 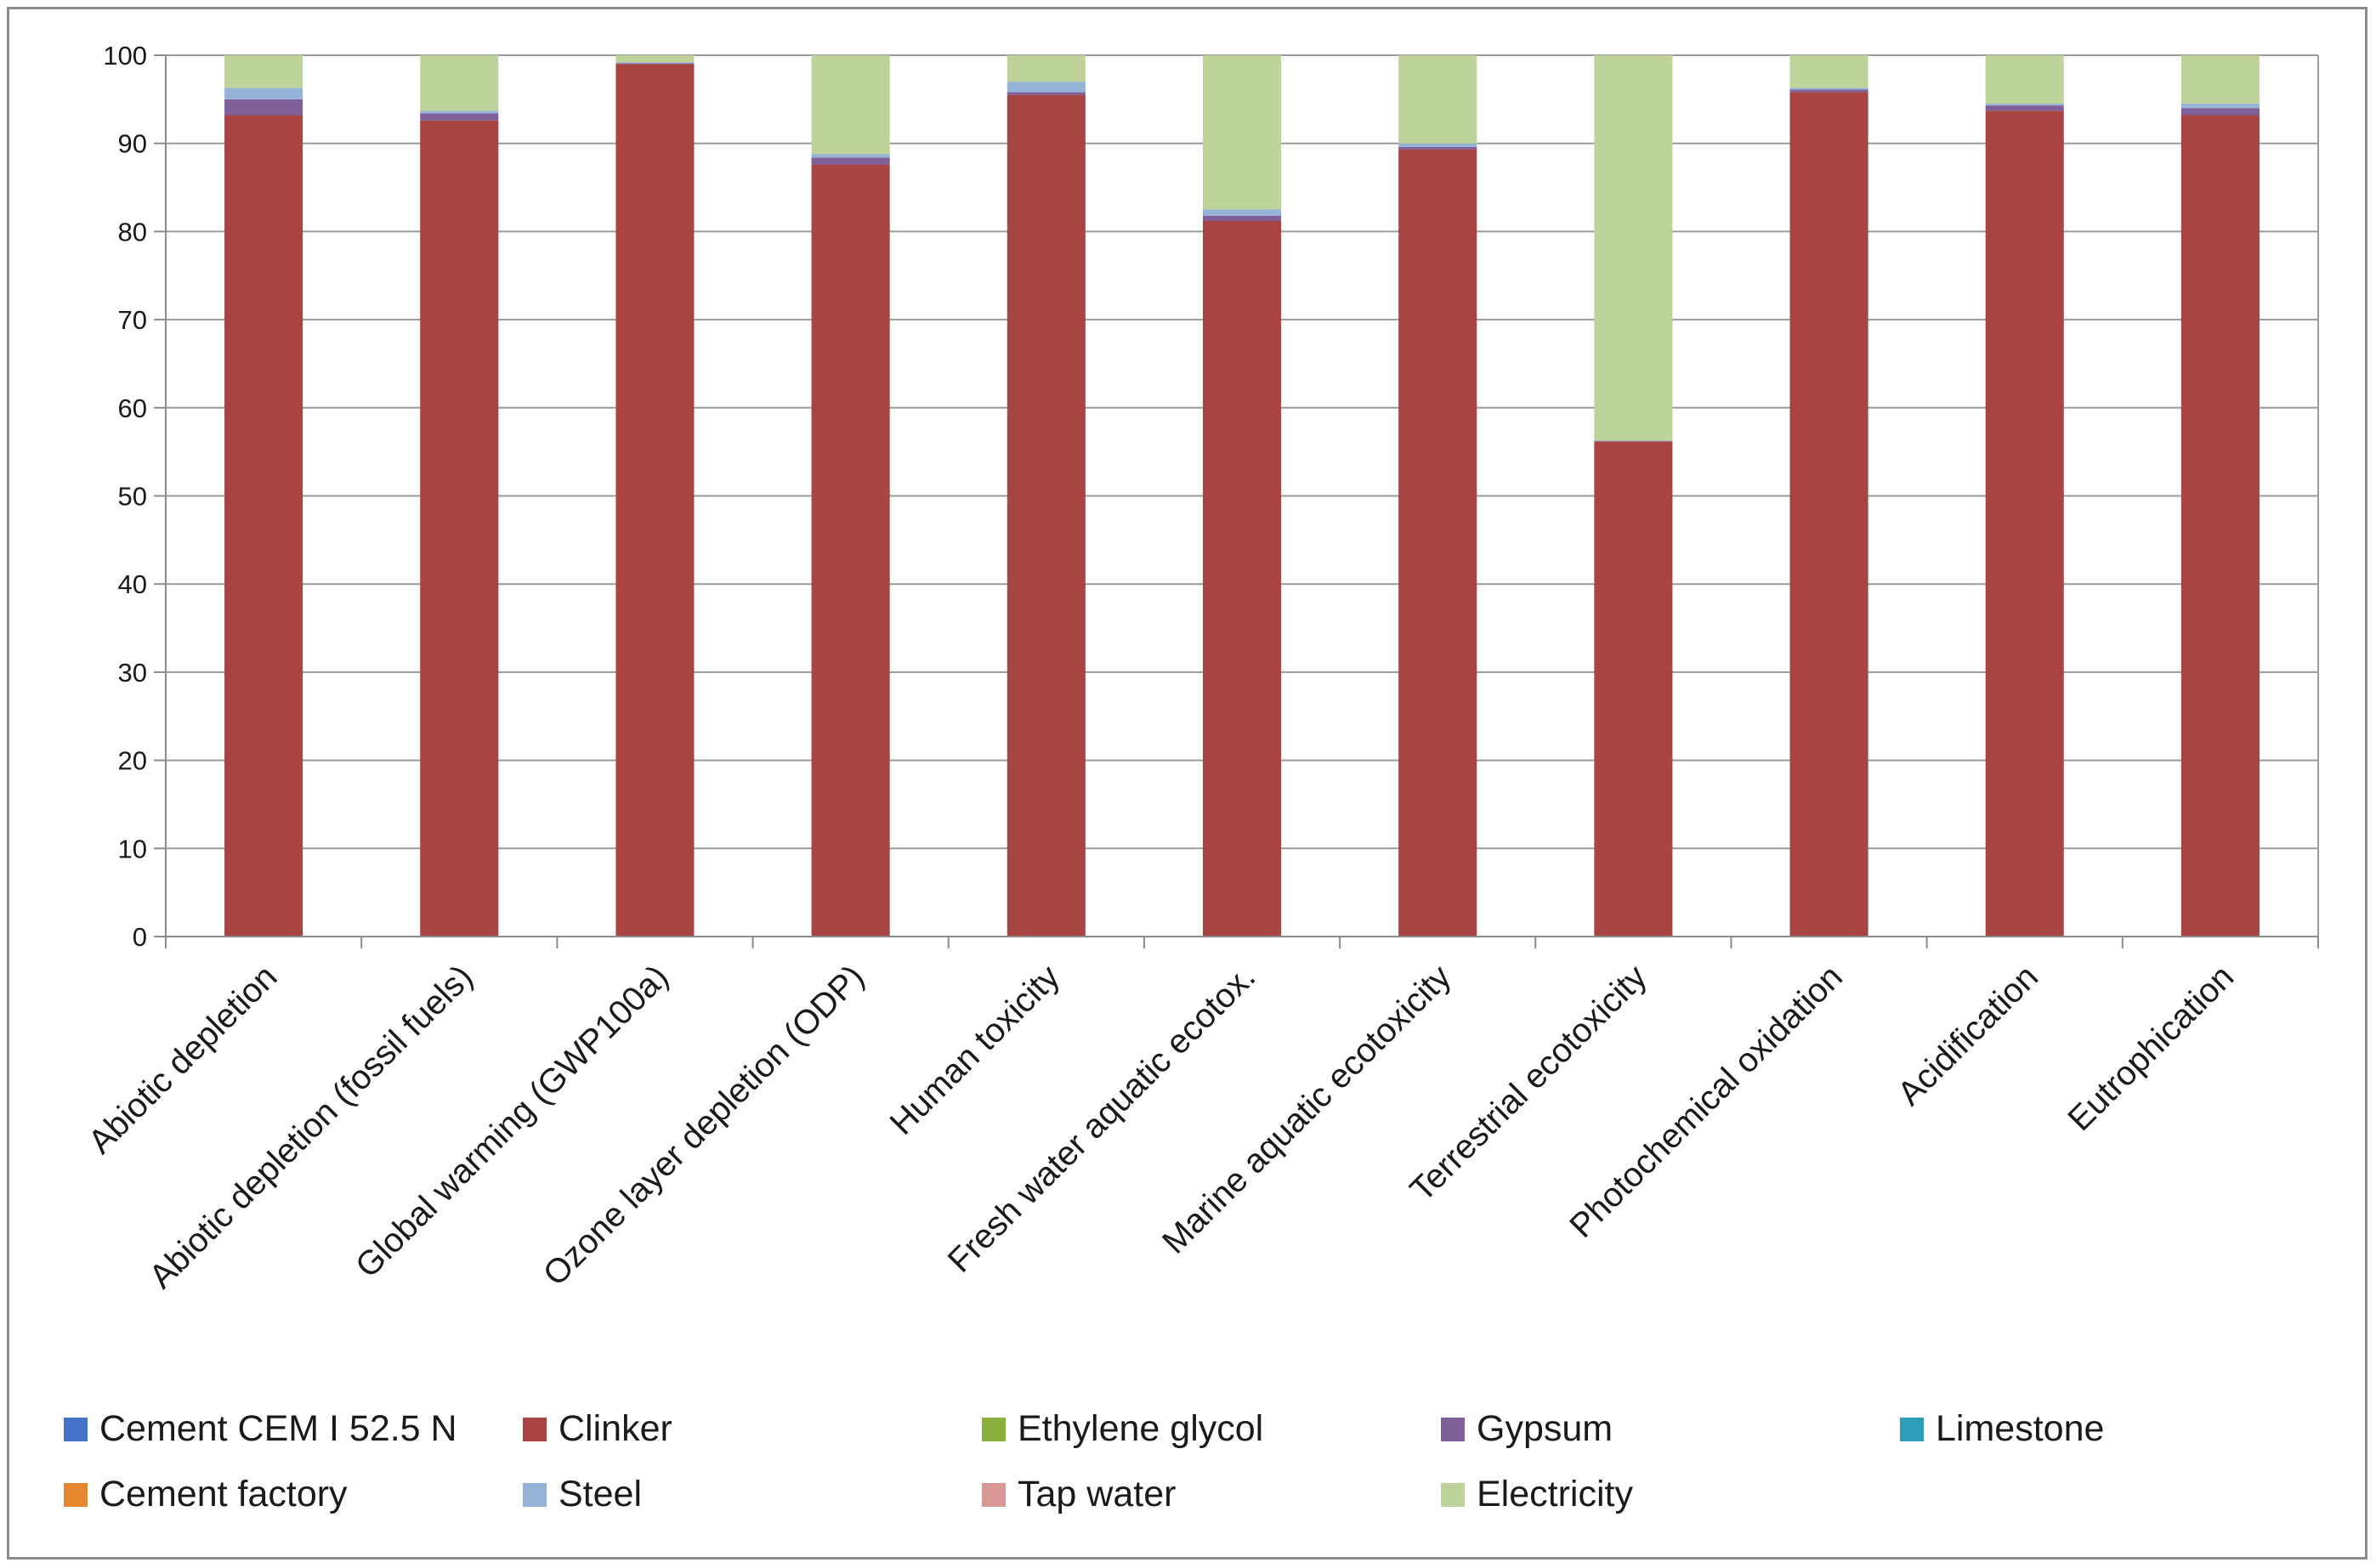 I want to click on legend-item: Cement factory, so click(x=206, y=1494).